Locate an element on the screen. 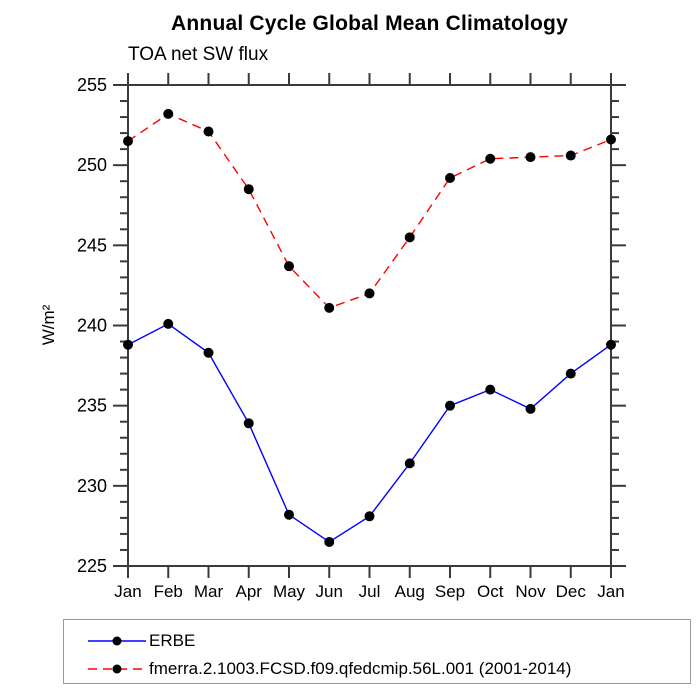 The height and width of the screenshot is (700, 700). x-axis-tick-label: Dec is located at coordinates (571, 591).